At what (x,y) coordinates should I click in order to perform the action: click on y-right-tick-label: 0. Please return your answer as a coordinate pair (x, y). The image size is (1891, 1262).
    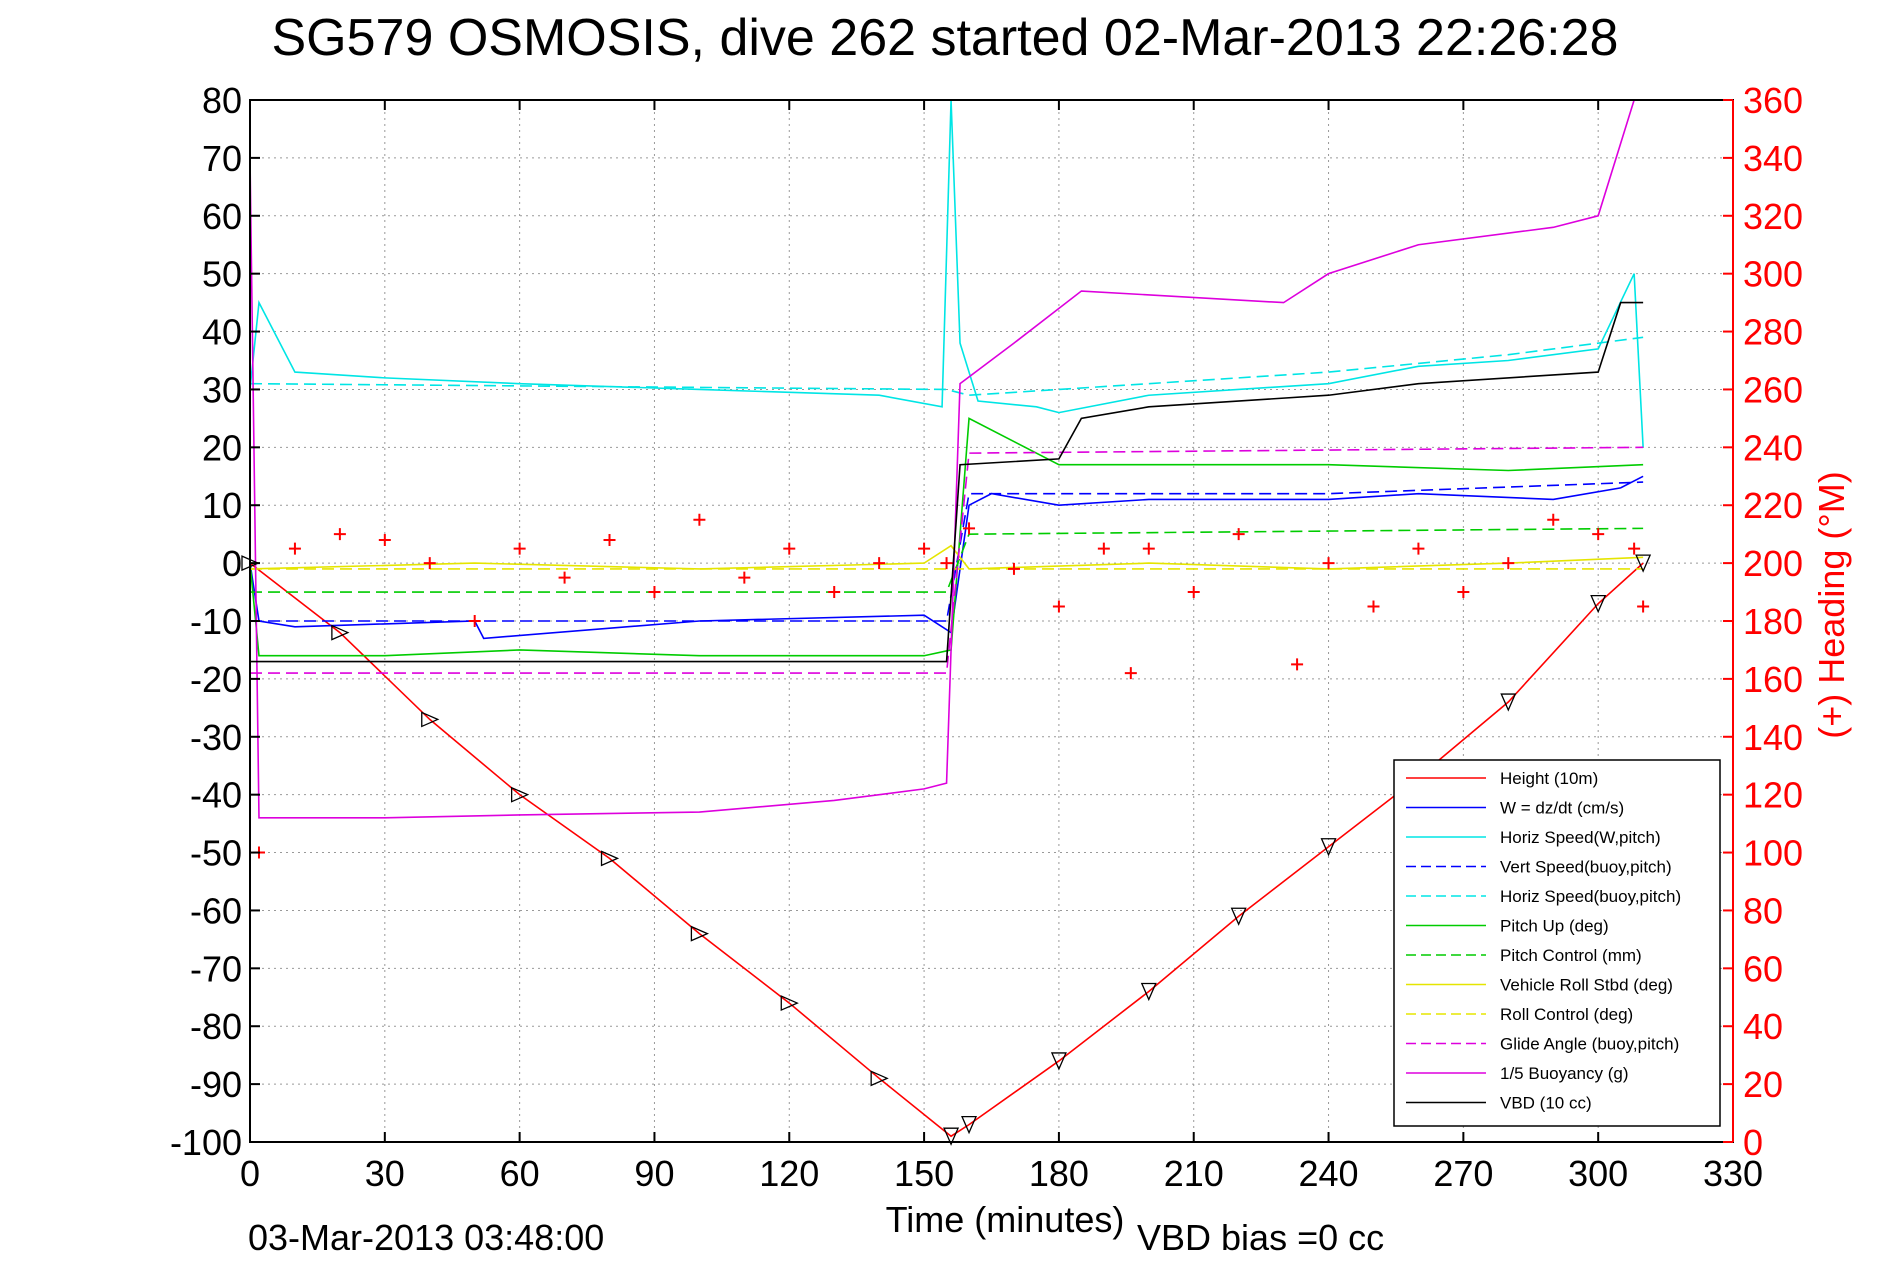
    Looking at the image, I should click on (1753, 1142).